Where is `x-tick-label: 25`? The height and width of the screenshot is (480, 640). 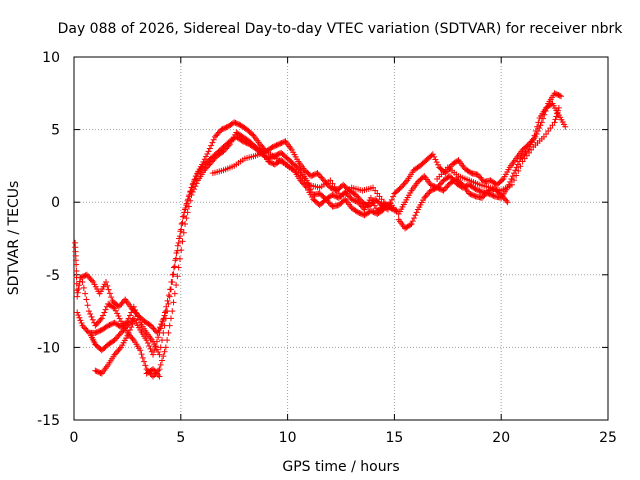 x-tick-label: 25 is located at coordinates (608, 438).